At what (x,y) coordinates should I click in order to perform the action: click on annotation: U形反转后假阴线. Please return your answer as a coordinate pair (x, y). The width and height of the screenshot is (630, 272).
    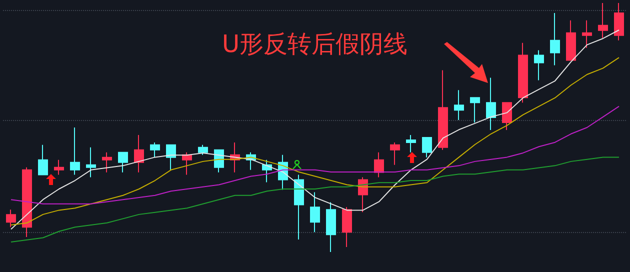
    Looking at the image, I should click on (315, 44).